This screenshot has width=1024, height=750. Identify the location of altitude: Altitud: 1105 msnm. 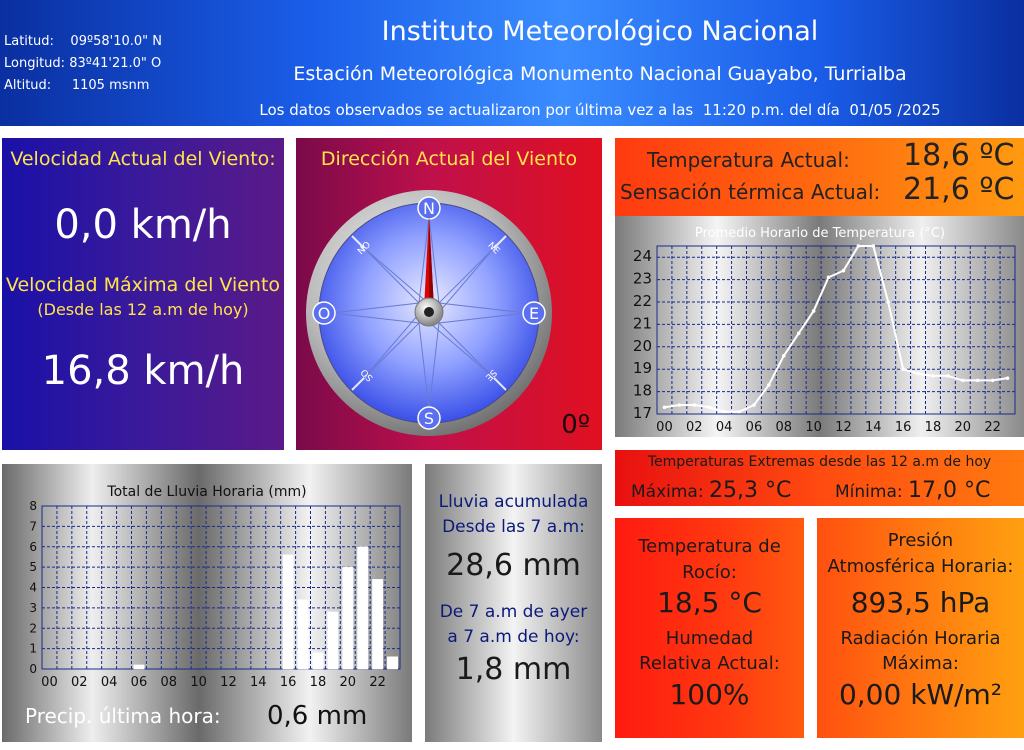
(76, 85).